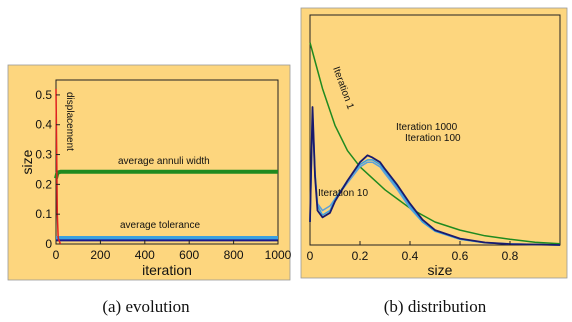 The height and width of the screenshot is (322, 572). What do you see at coordinates (56, 255) in the screenshot?
I see `a-x-tick-label: 0` at bounding box center [56, 255].